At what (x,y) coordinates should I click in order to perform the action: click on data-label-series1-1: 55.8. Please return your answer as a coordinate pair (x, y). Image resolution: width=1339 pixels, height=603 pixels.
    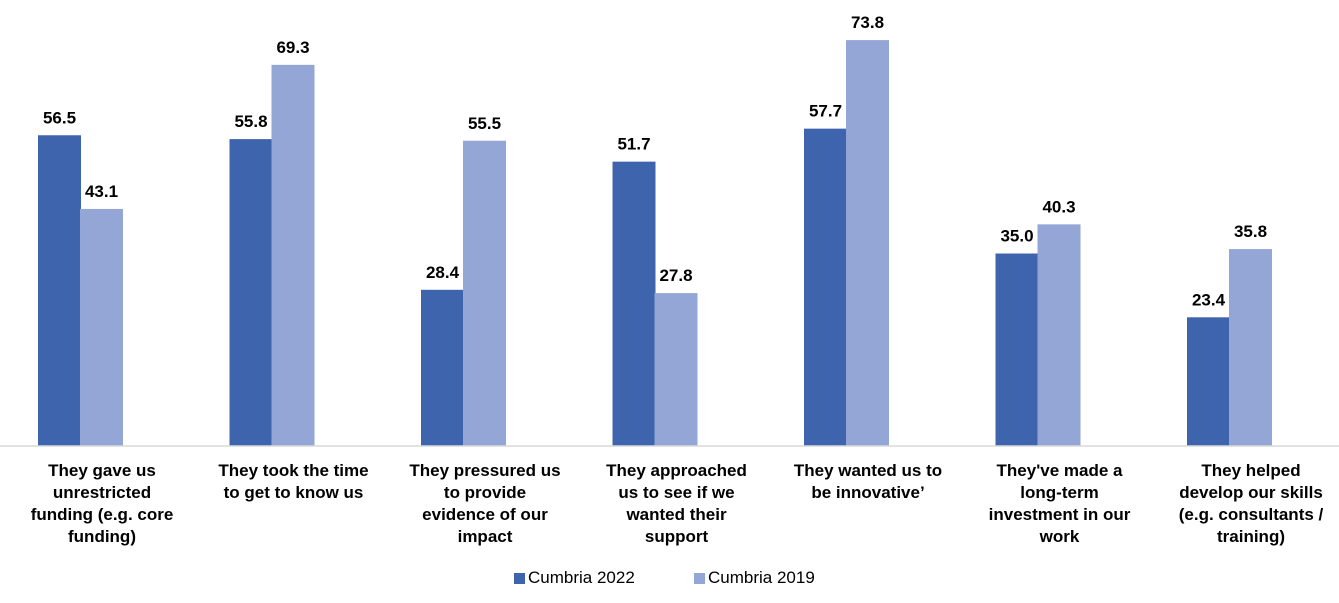
    Looking at the image, I should click on (250, 121).